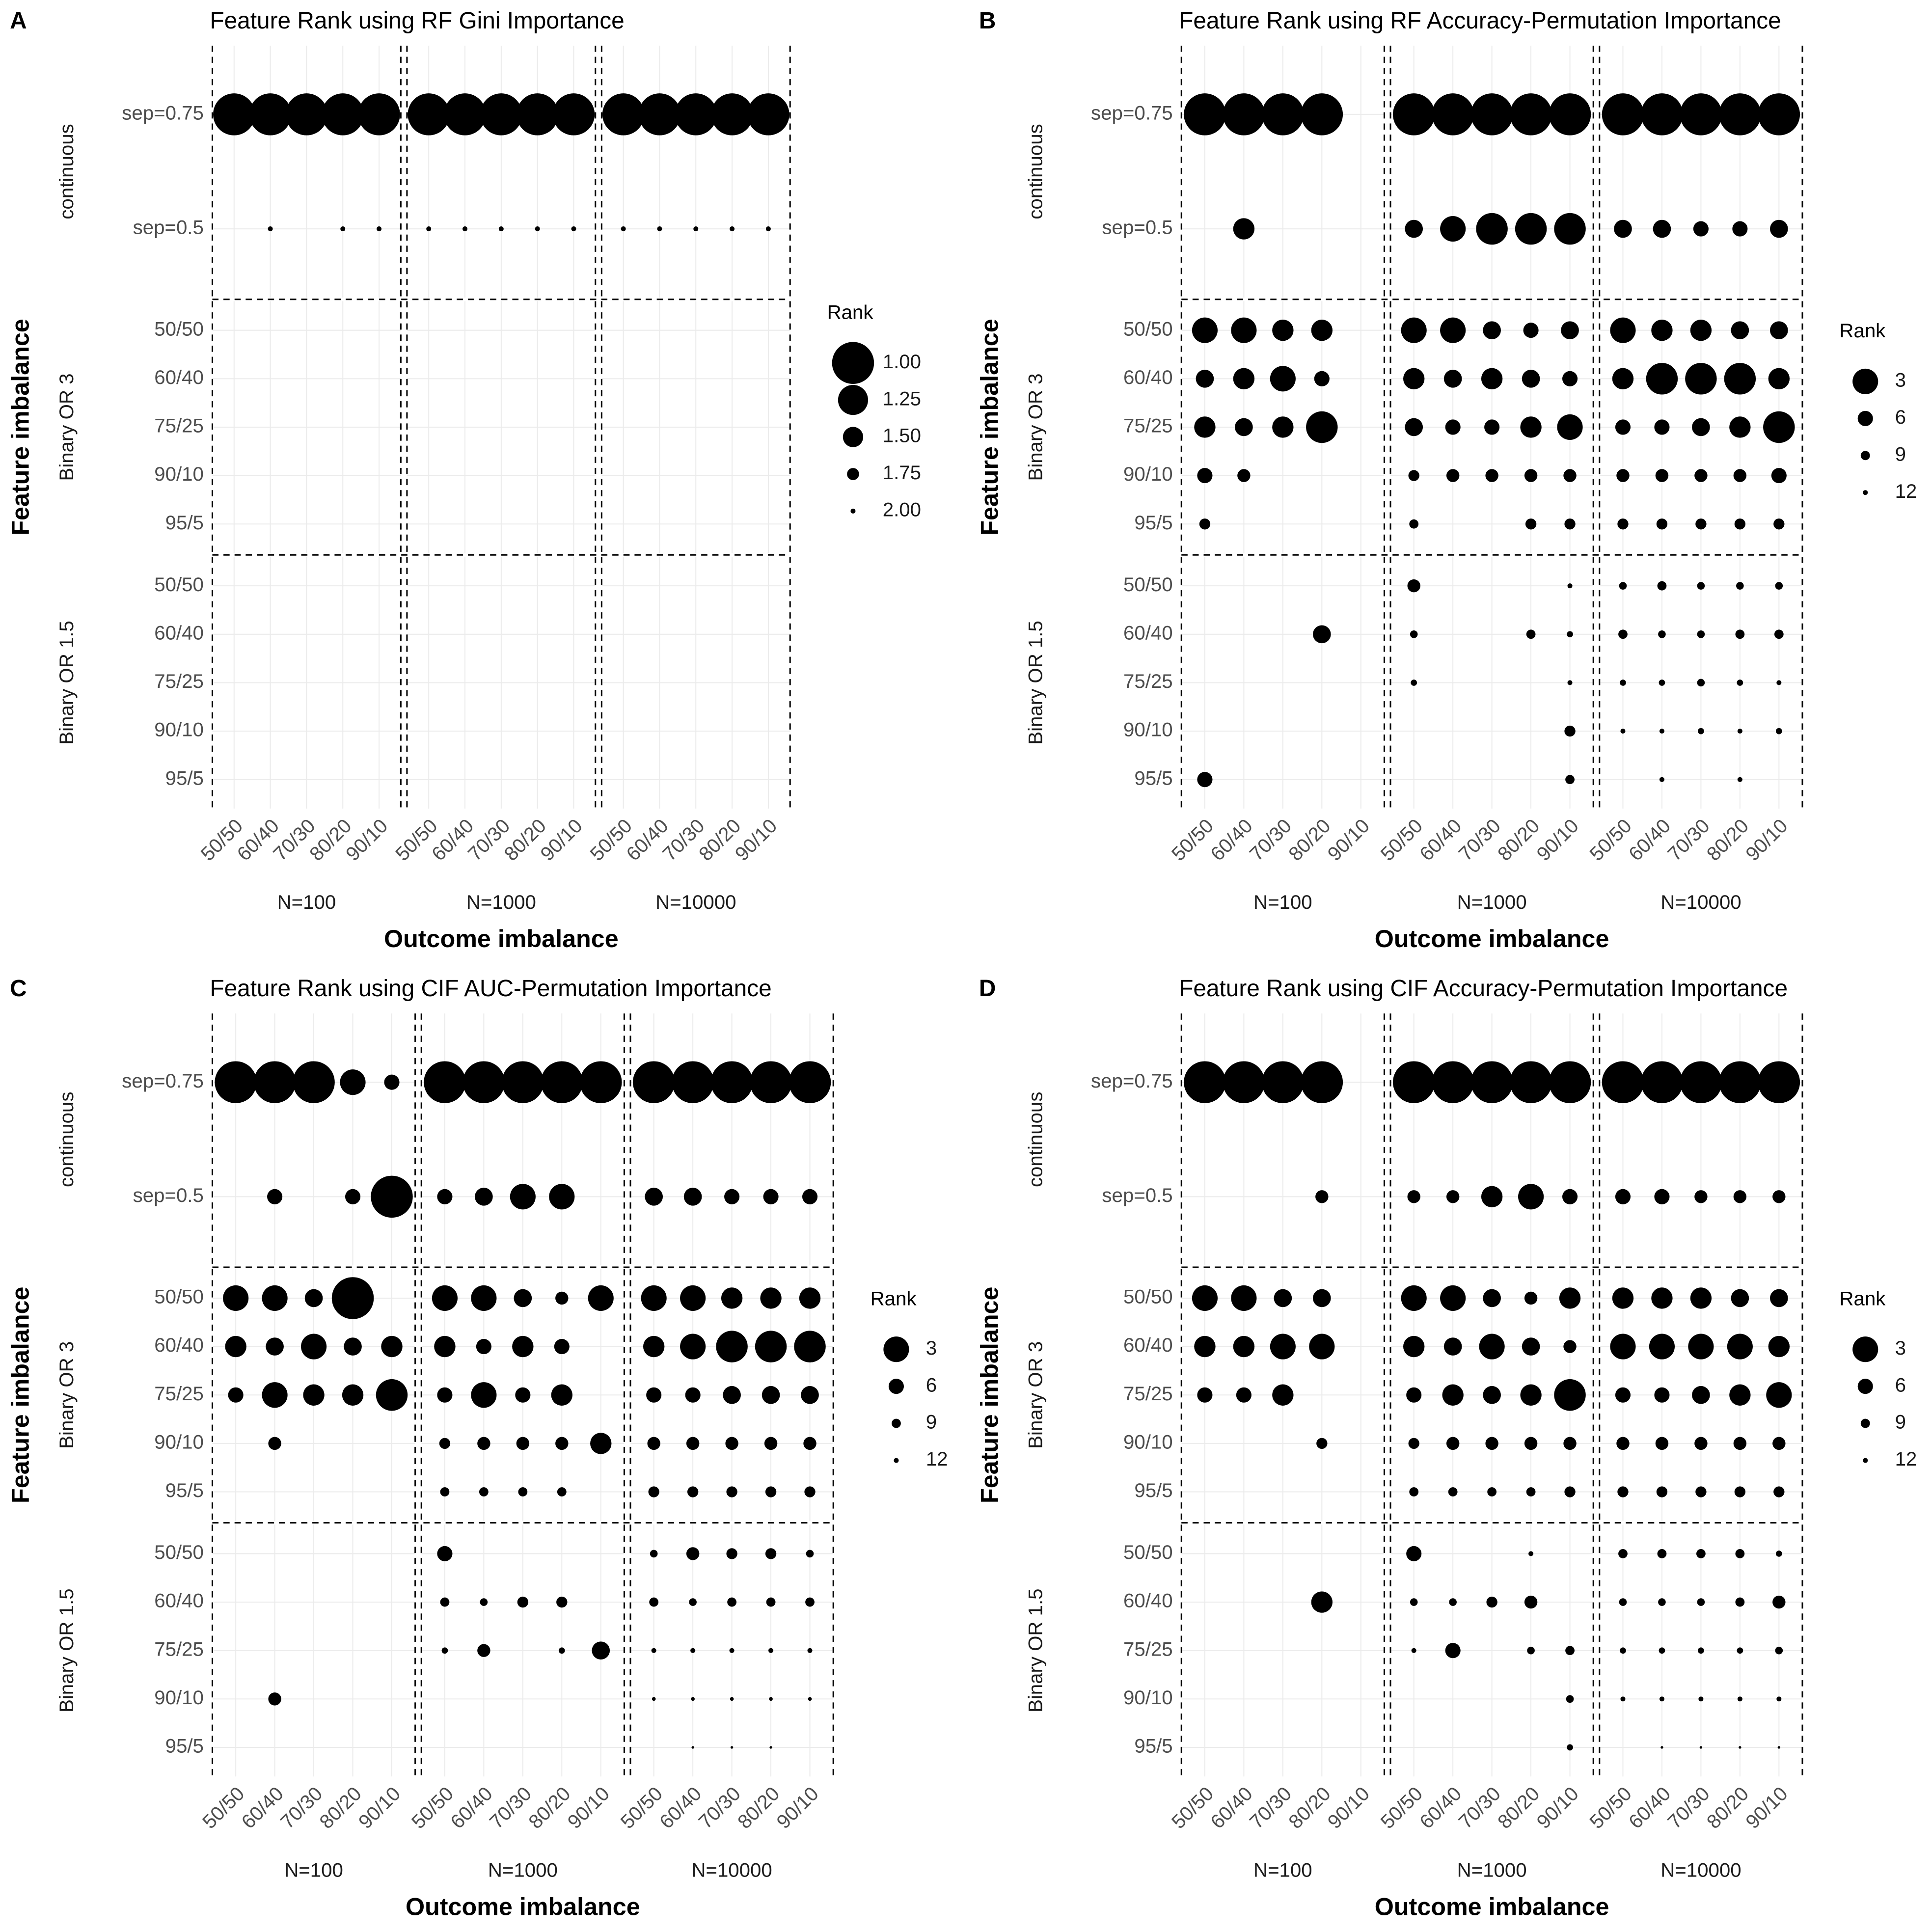 The image size is (1932, 1932). I want to click on y-axis-title: Feature imbalance, so click(20, 1395).